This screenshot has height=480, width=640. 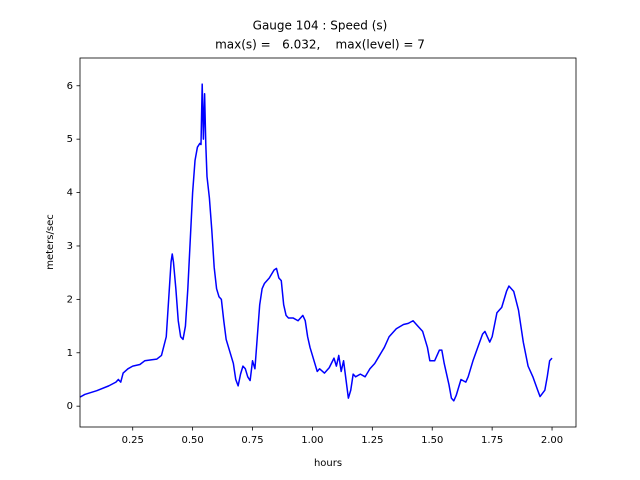 What do you see at coordinates (50, 242) in the screenshot?
I see `y-axis-label: meters/sec` at bounding box center [50, 242].